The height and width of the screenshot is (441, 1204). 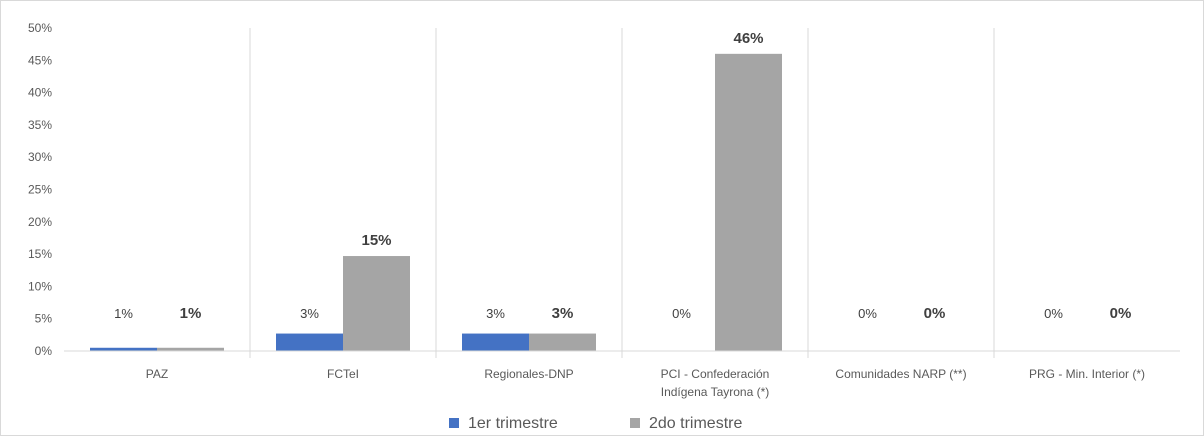 I want to click on x-tick-label: PRG - Min. Interior (*), so click(x=1087, y=374).